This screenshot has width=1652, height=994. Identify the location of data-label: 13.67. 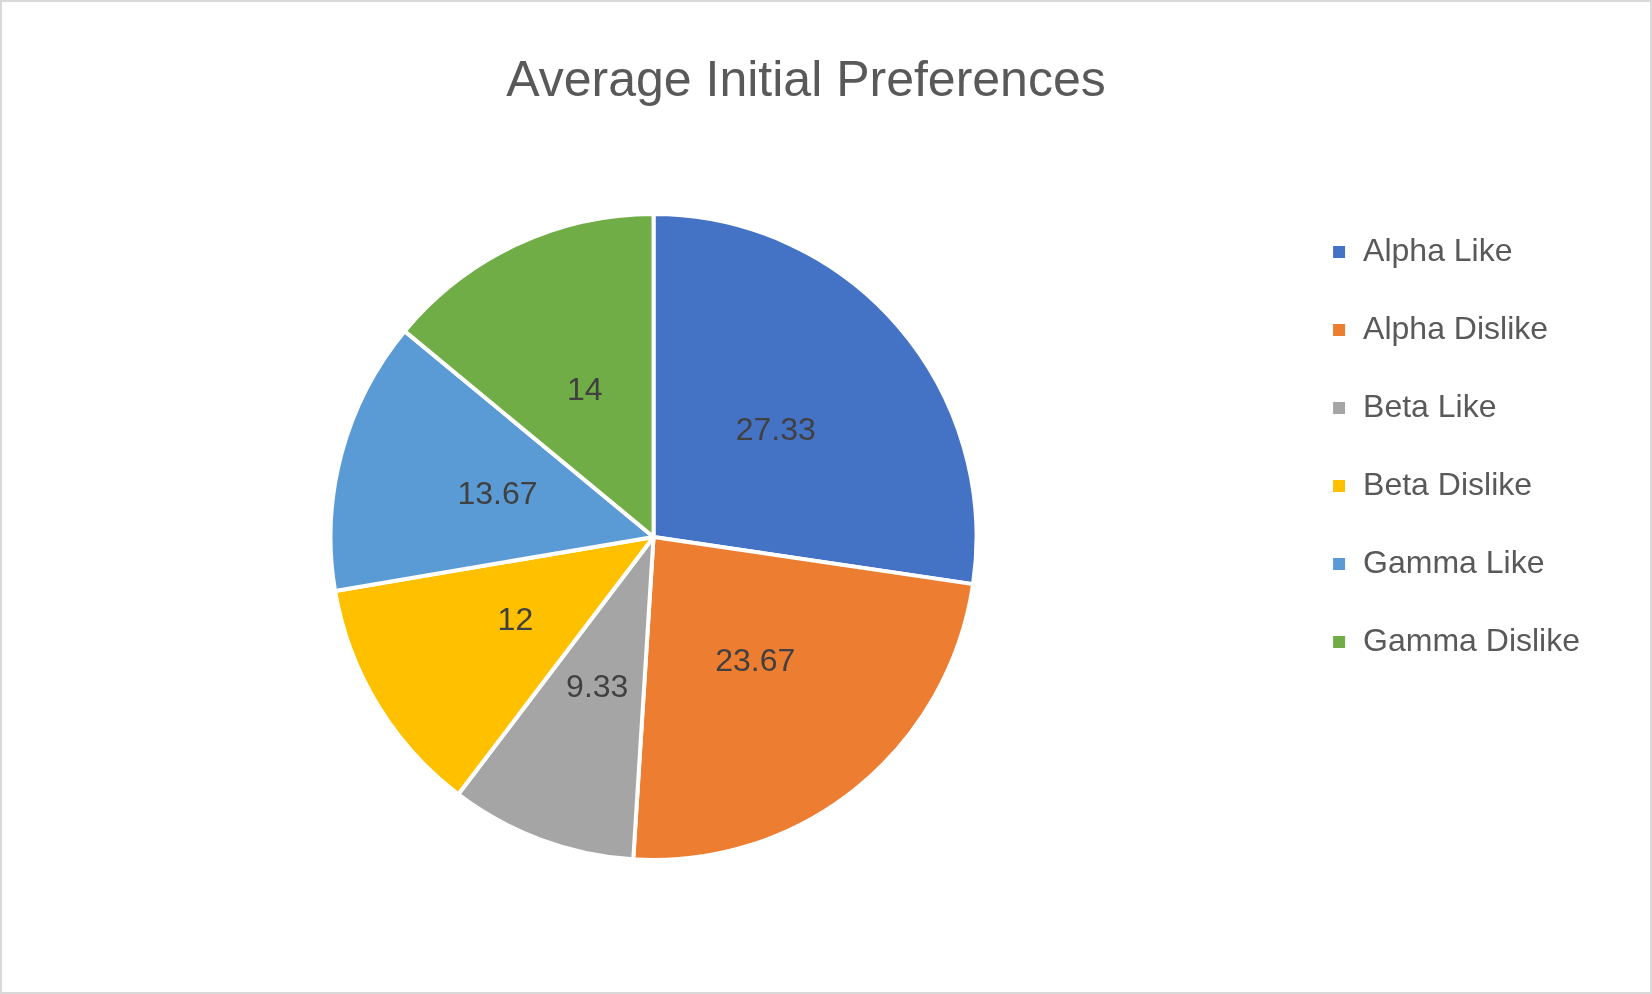
(497, 493).